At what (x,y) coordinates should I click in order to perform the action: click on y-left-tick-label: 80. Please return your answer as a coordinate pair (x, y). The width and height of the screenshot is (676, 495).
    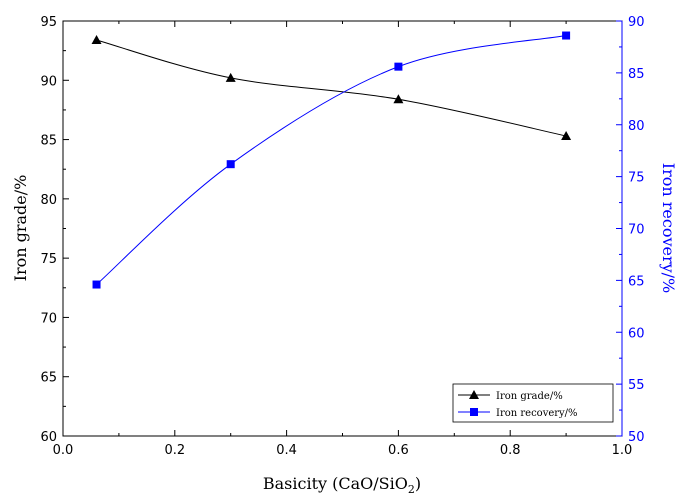
    Looking at the image, I should click on (48, 200).